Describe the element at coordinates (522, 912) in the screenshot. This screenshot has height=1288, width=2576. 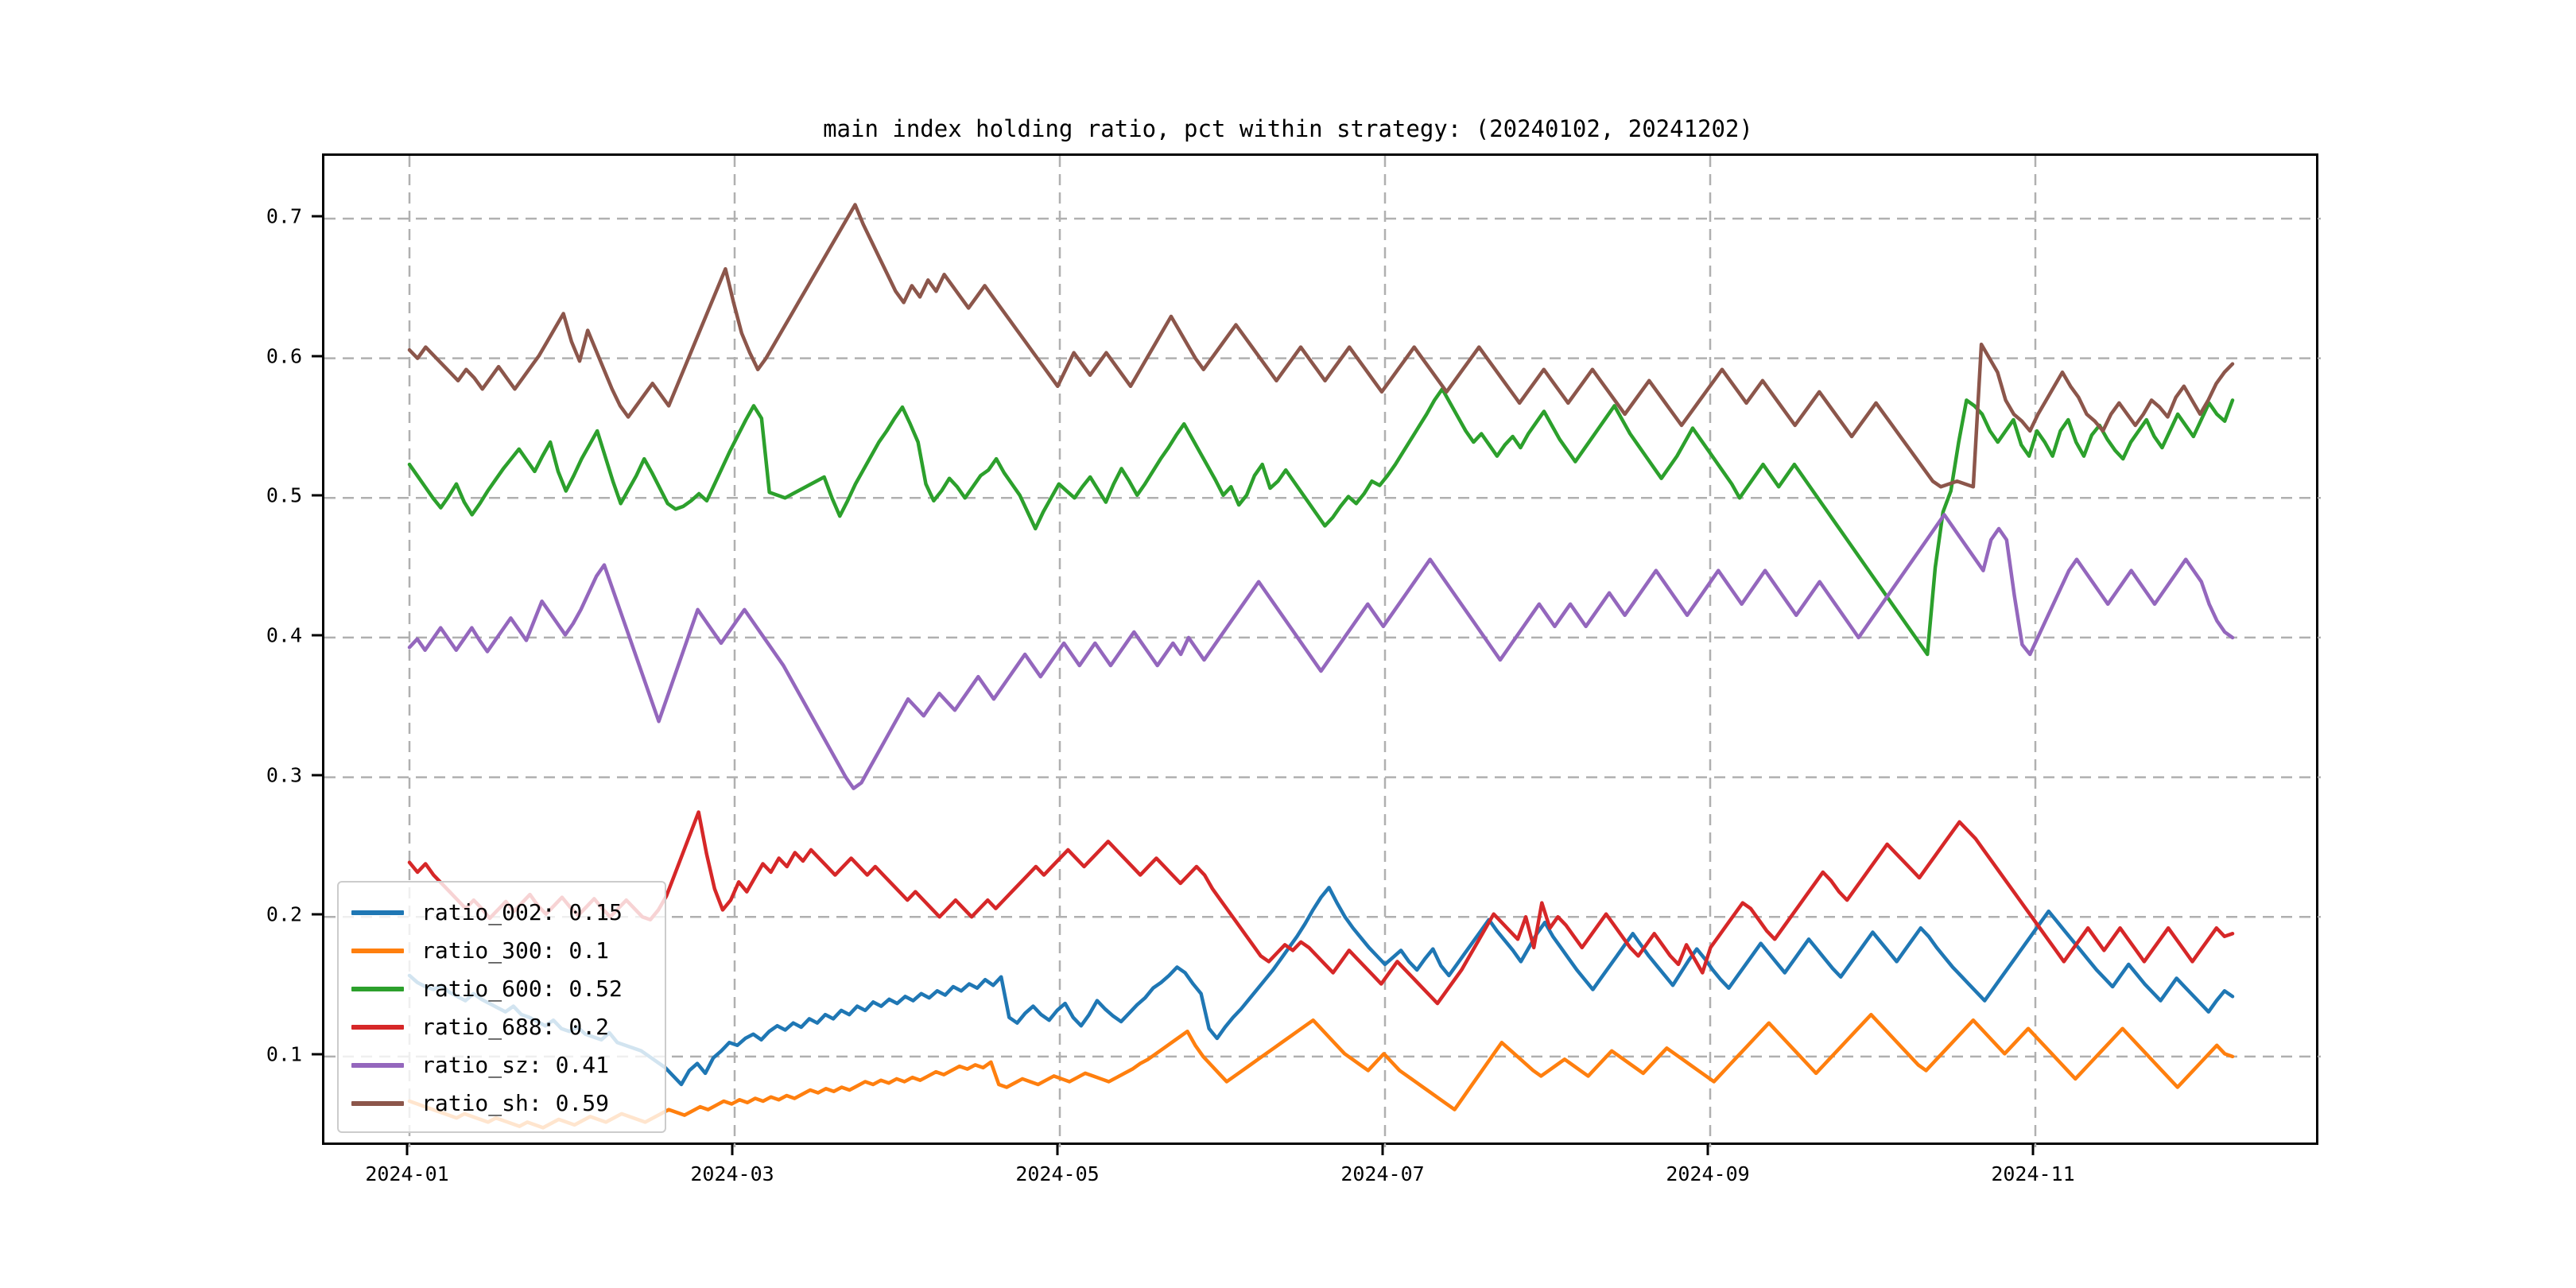
I see `legend-item-label: ratio_002: 0.15` at that location.